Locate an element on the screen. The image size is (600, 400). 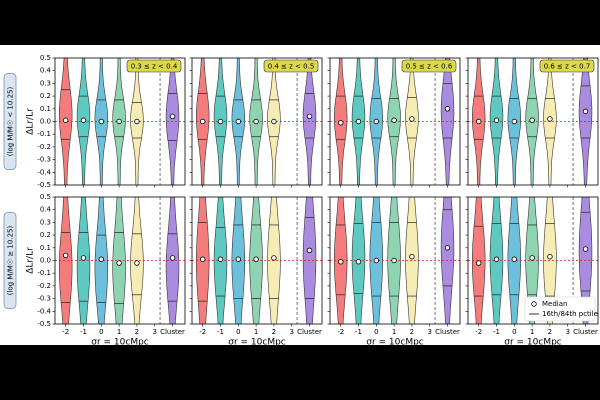
z-label: 0.4 ≤ z < 0.5 is located at coordinates (291, 67).